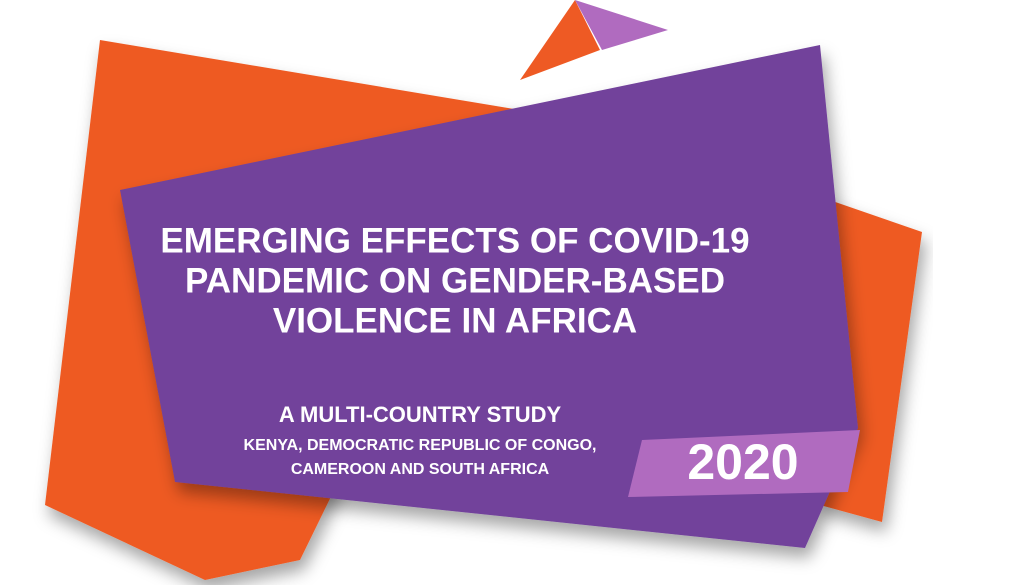 The height and width of the screenshot is (585, 1024). What do you see at coordinates (420, 445) in the screenshot?
I see `countries-line: KENYA, DEMOCRATIC REPUBLIC OF CONGO,` at bounding box center [420, 445].